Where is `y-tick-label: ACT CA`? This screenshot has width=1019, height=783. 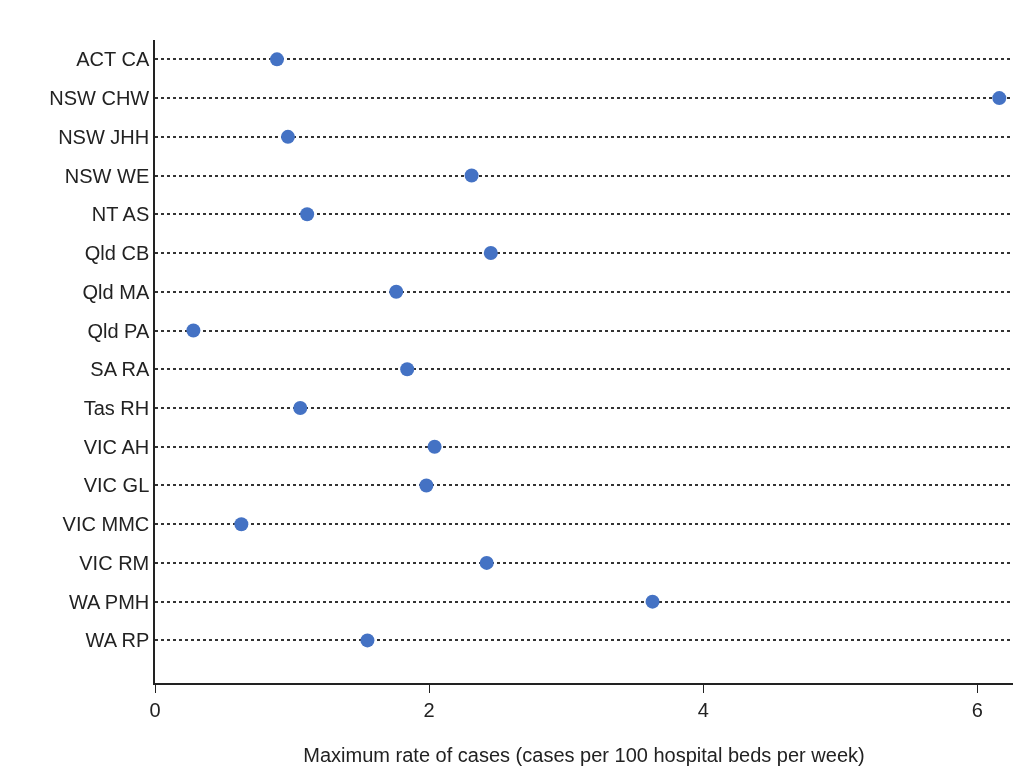
y-tick-label: ACT CA is located at coordinates (113, 59).